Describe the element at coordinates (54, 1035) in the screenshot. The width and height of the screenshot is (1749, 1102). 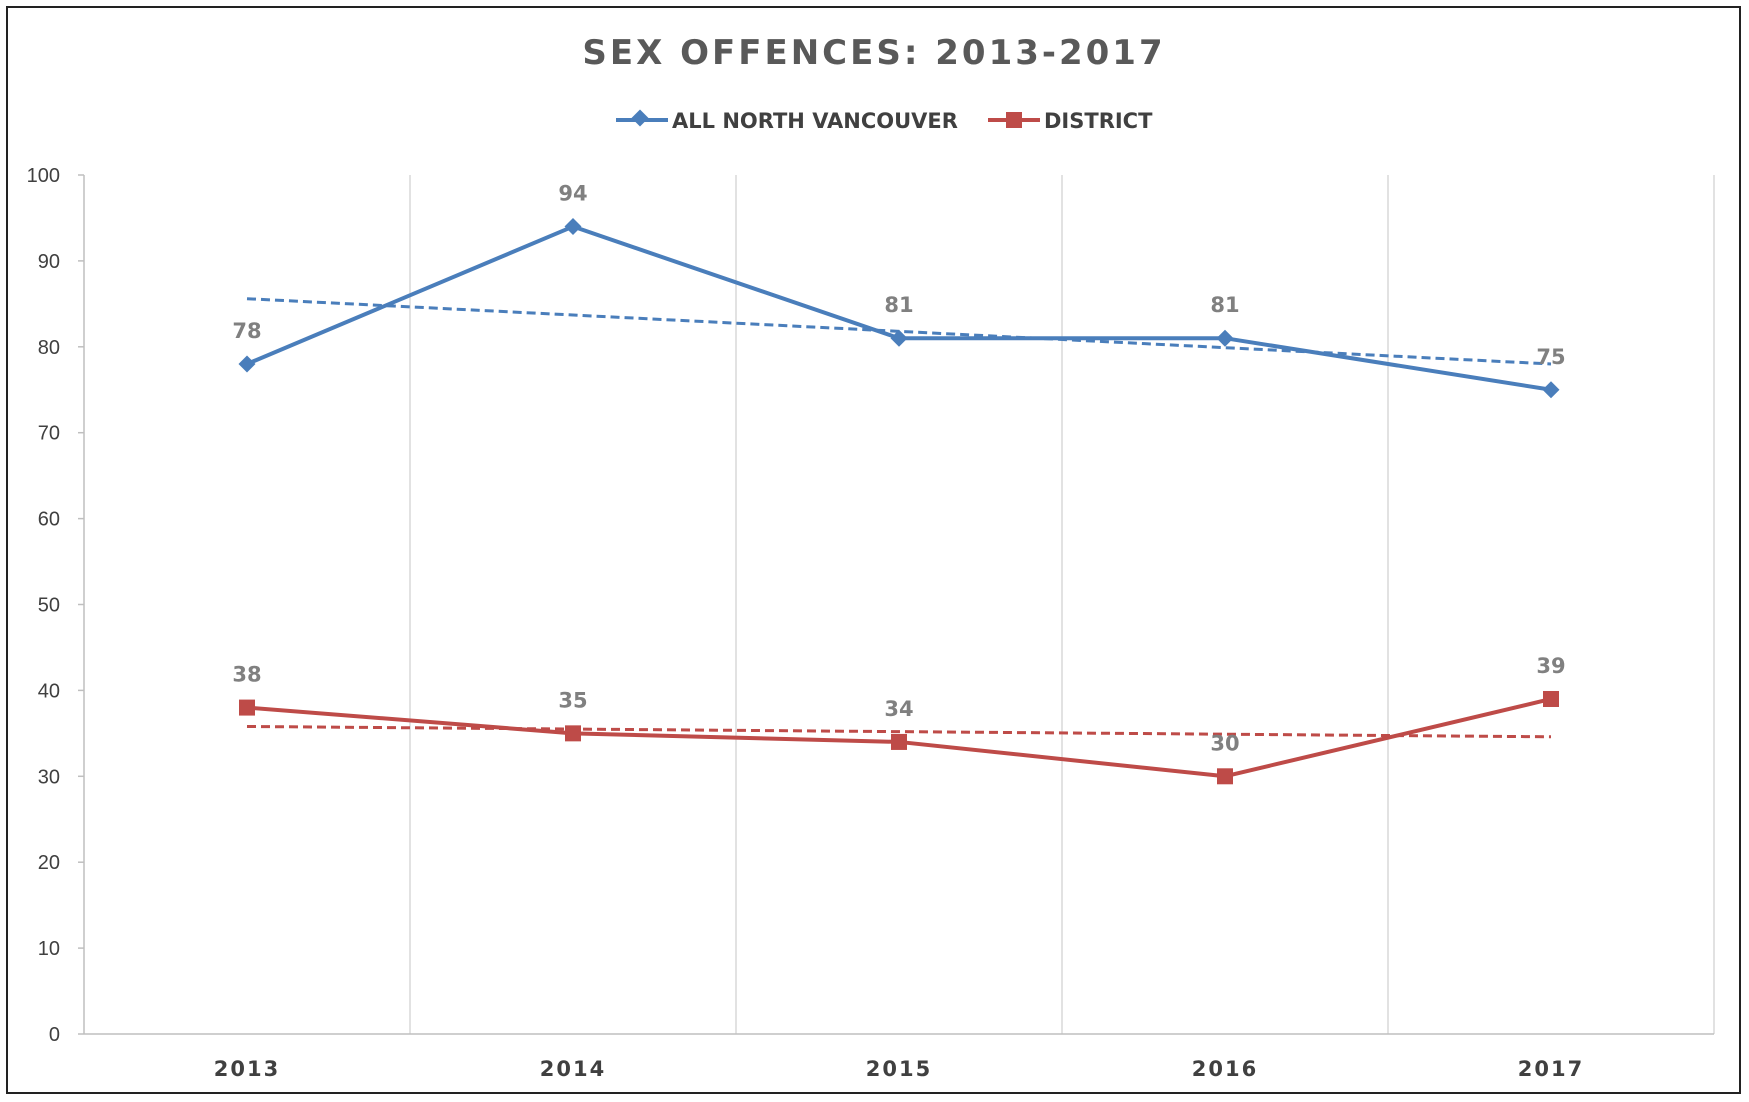
I see `y-tick-label: 0` at that location.